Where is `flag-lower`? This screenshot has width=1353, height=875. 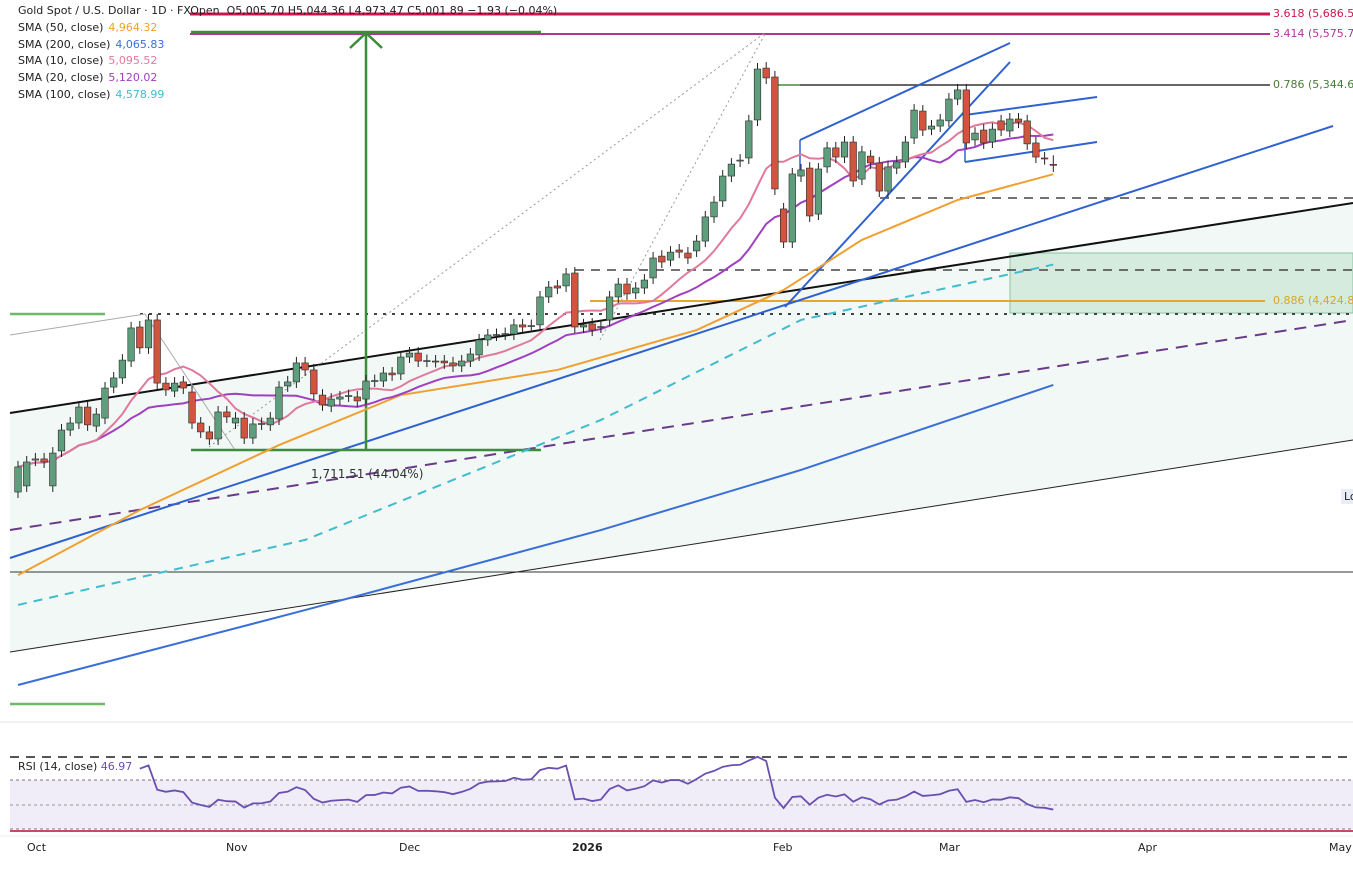 flag-lower is located at coordinates (1031, 152).